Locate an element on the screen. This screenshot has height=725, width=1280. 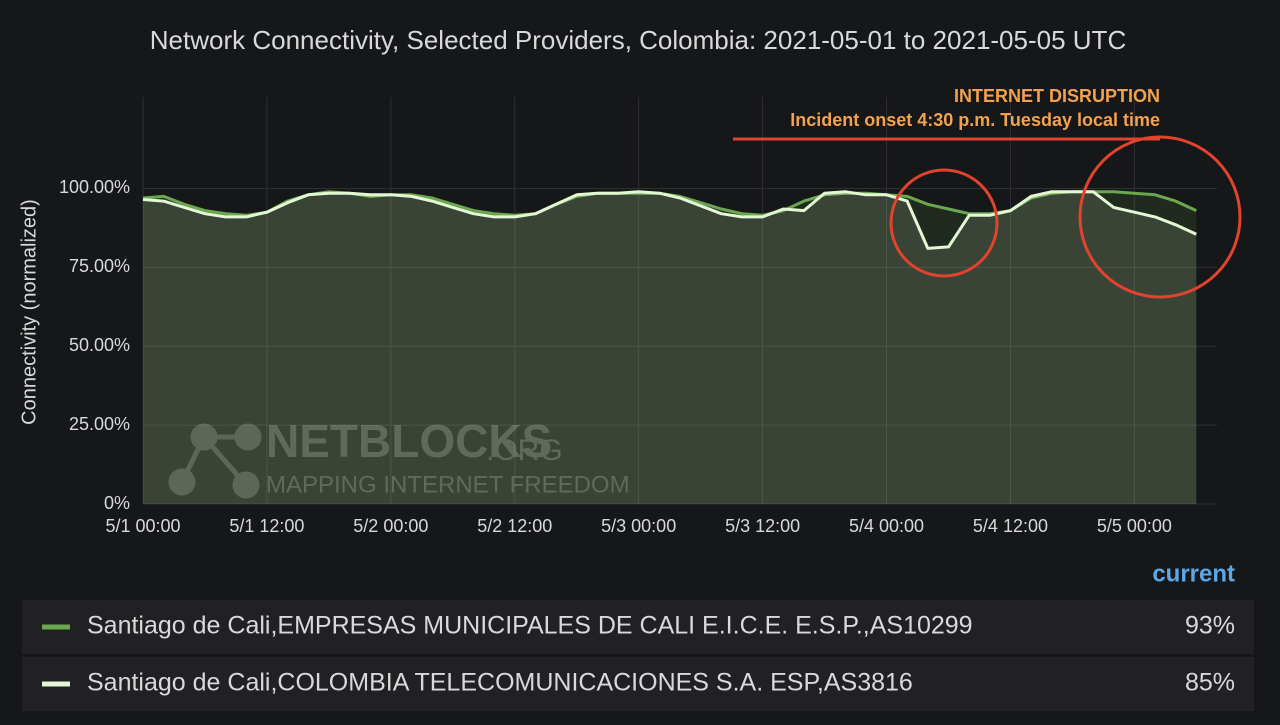
watermark-tagline: MAPPING INTERNET FREEDOM is located at coordinates (448, 484).